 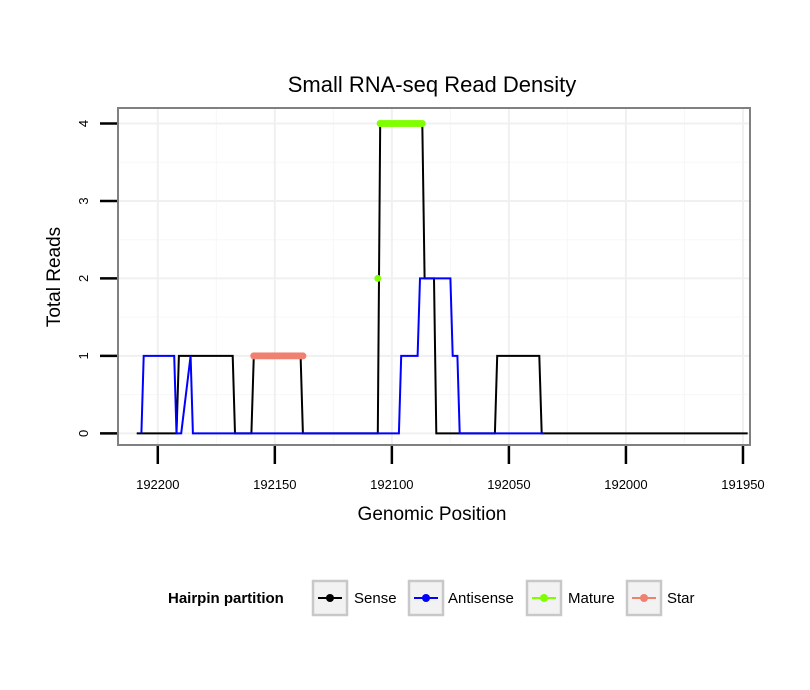 What do you see at coordinates (83, 200) in the screenshot?
I see `y-tick-label: 3` at bounding box center [83, 200].